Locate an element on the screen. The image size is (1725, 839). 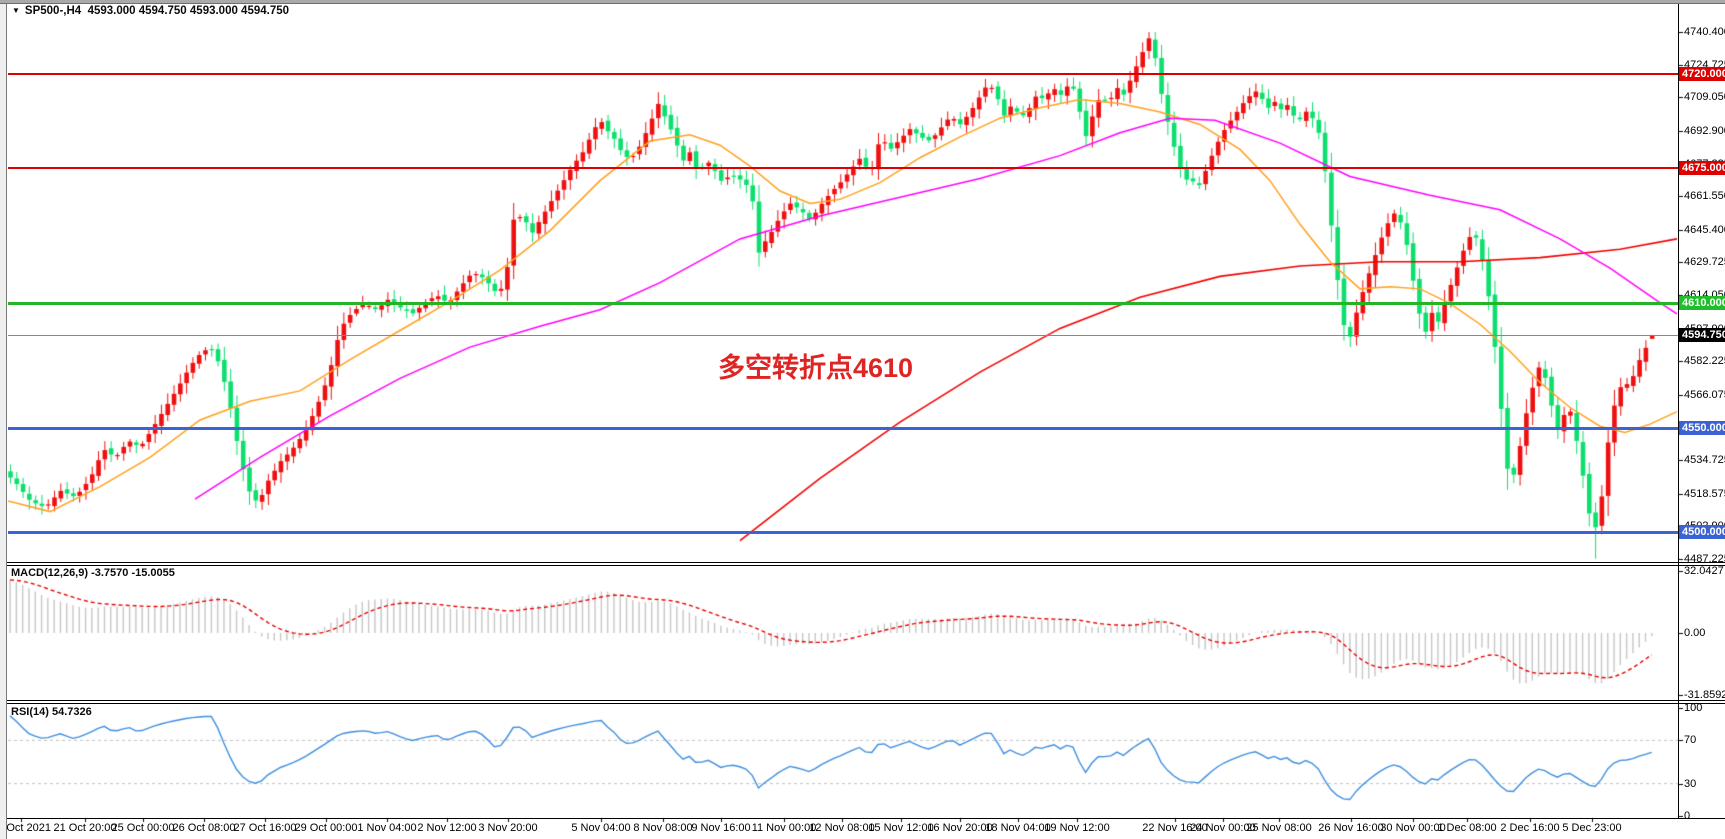
time-label: 26 Oct 08:00 is located at coordinates (204, 828).